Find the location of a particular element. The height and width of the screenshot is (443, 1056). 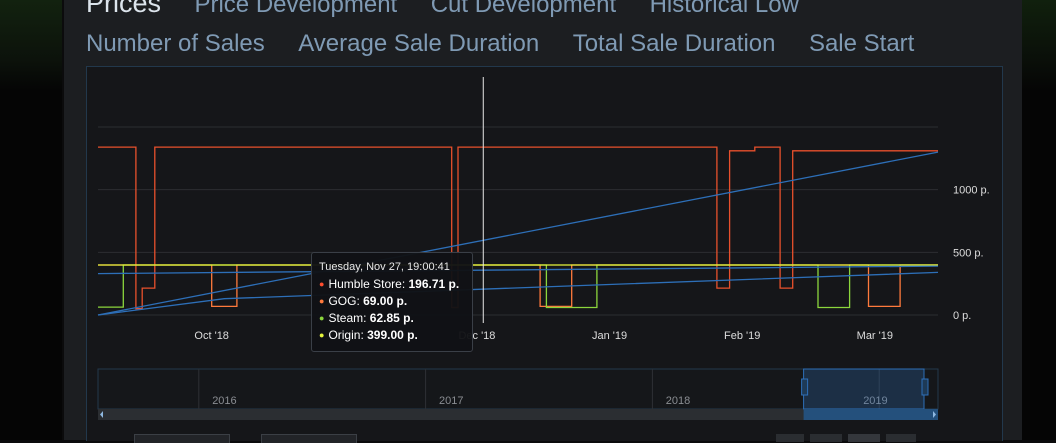

range-from-input is located at coordinates (182, 438).